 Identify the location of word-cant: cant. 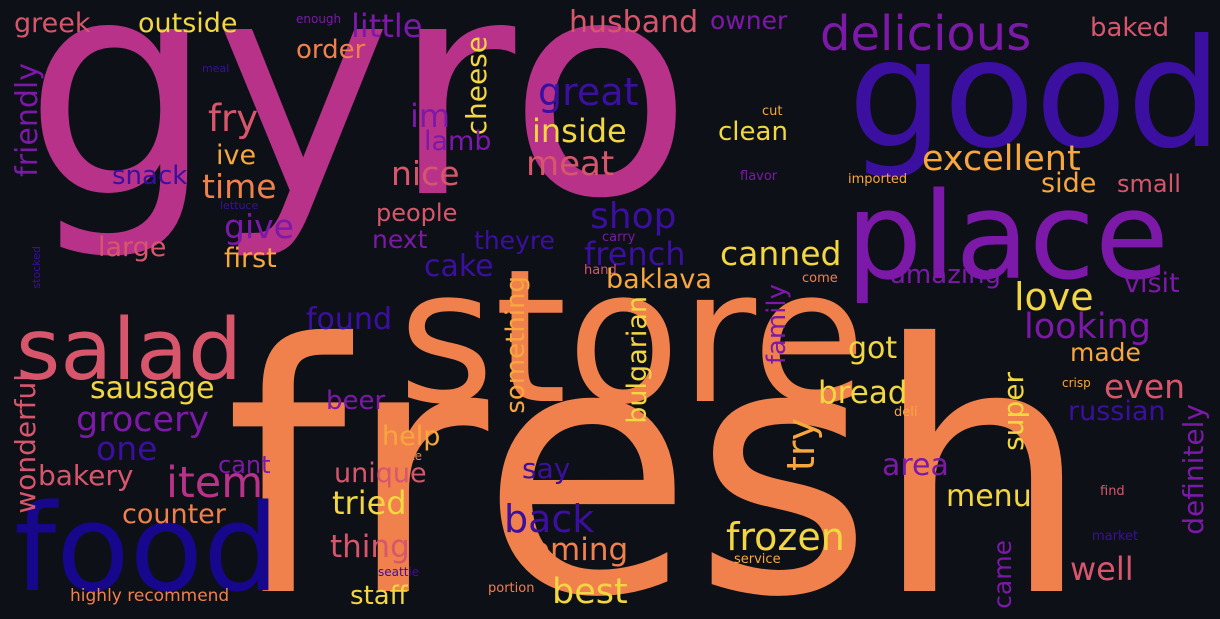
(244, 465).